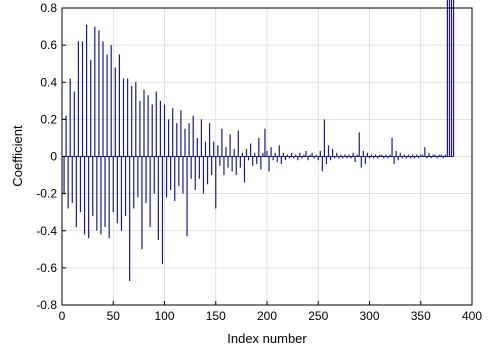 The image size is (490, 351). What do you see at coordinates (369, 316) in the screenshot?
I see `x-tick-label: 300` at bounding box center [369, 316].